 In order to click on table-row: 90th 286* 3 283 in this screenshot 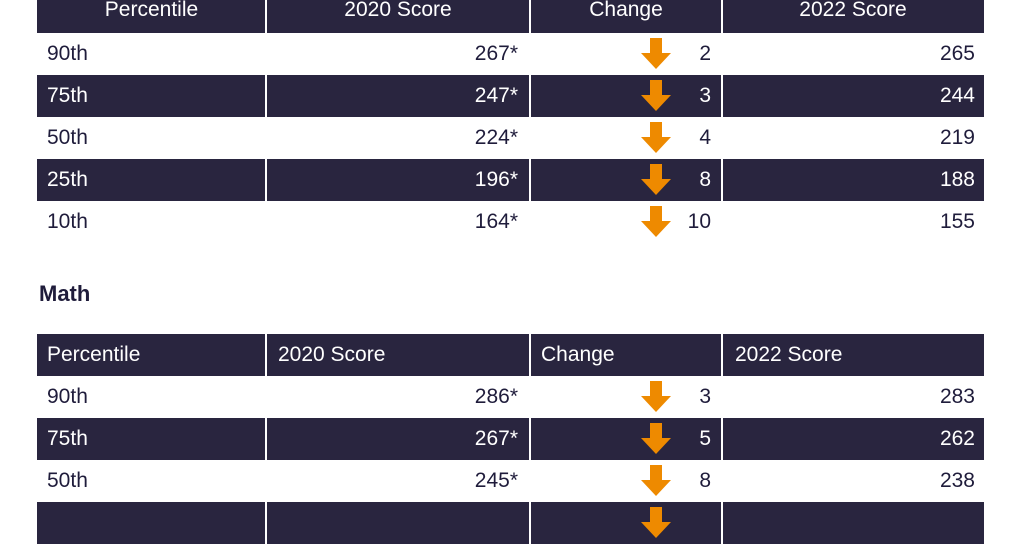, I will do `click(510, 397)`.